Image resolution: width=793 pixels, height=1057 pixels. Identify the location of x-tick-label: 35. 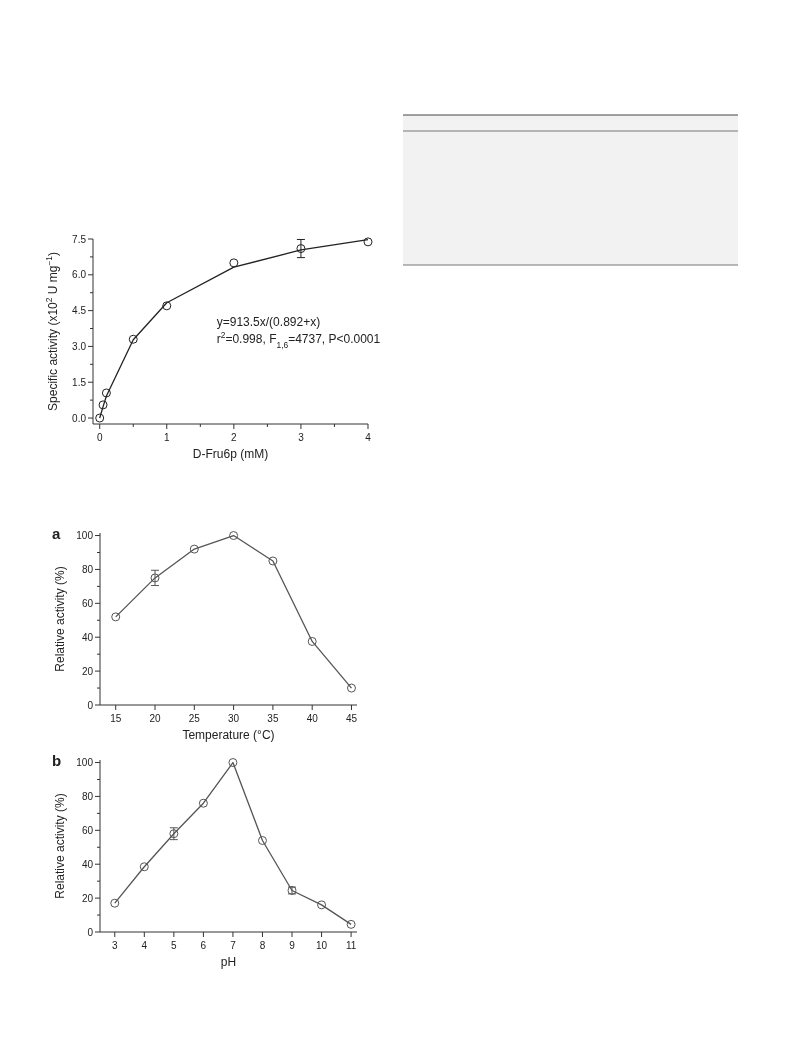
(273, 718).